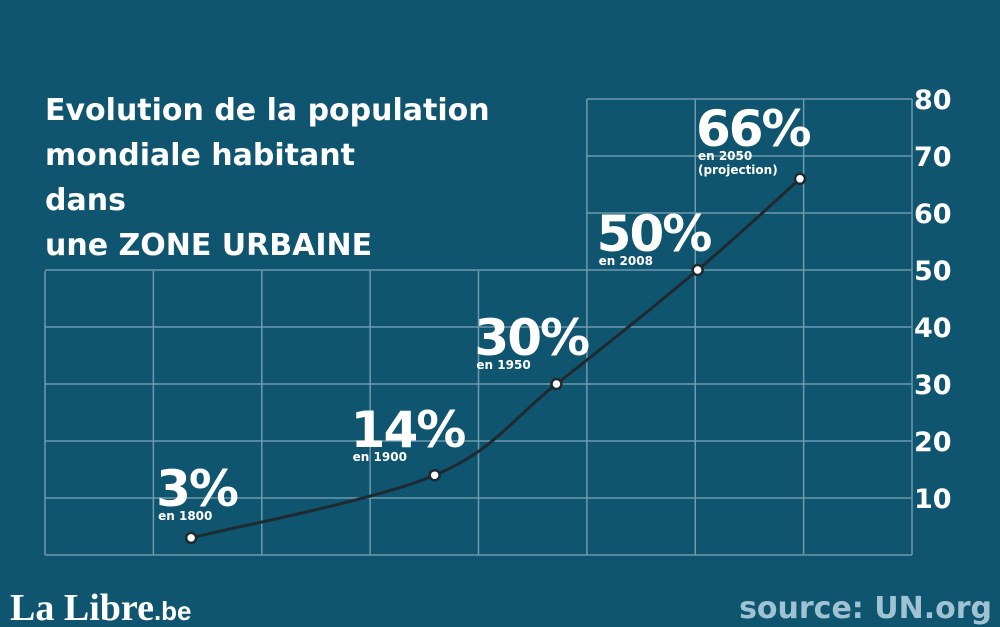 This screenshot has height=627, width=1000. What do you see at coordinates (738, 170) in the screenshot?
I see `annotation: (projection)` at bounding box center [738, 170].